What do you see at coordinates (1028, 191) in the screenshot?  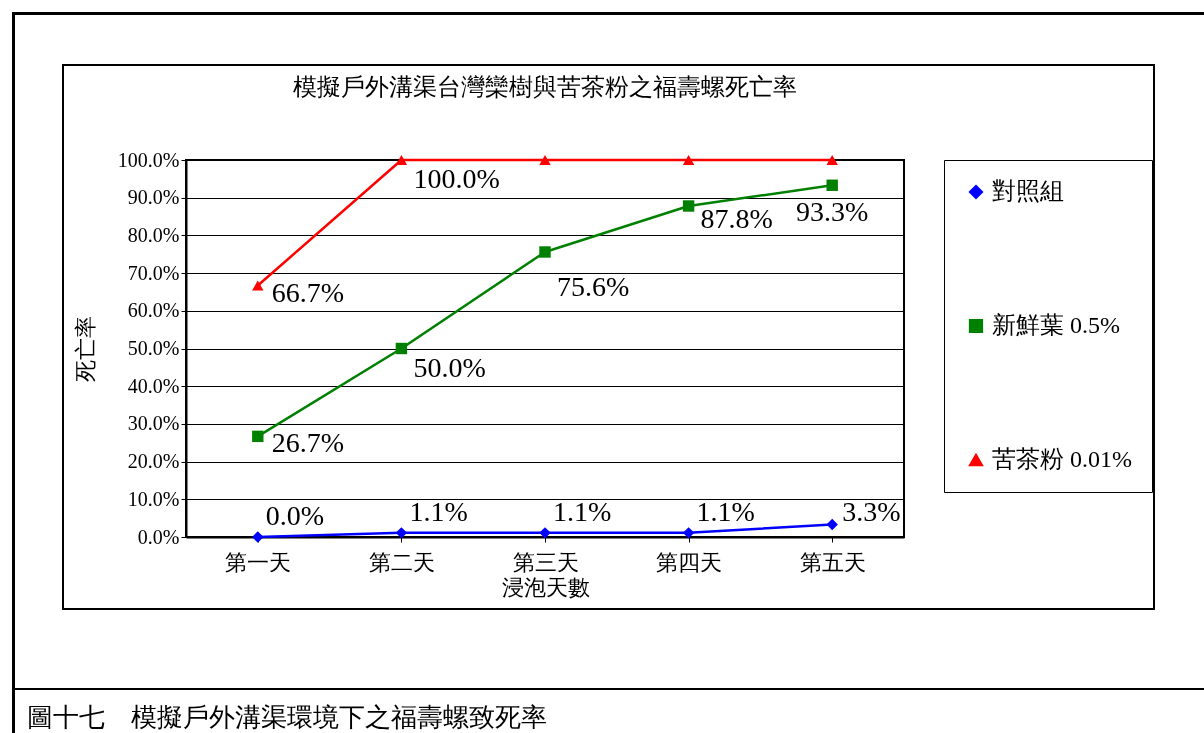 I see `legend-label: 對照組` at bounding box center [1028, 191].